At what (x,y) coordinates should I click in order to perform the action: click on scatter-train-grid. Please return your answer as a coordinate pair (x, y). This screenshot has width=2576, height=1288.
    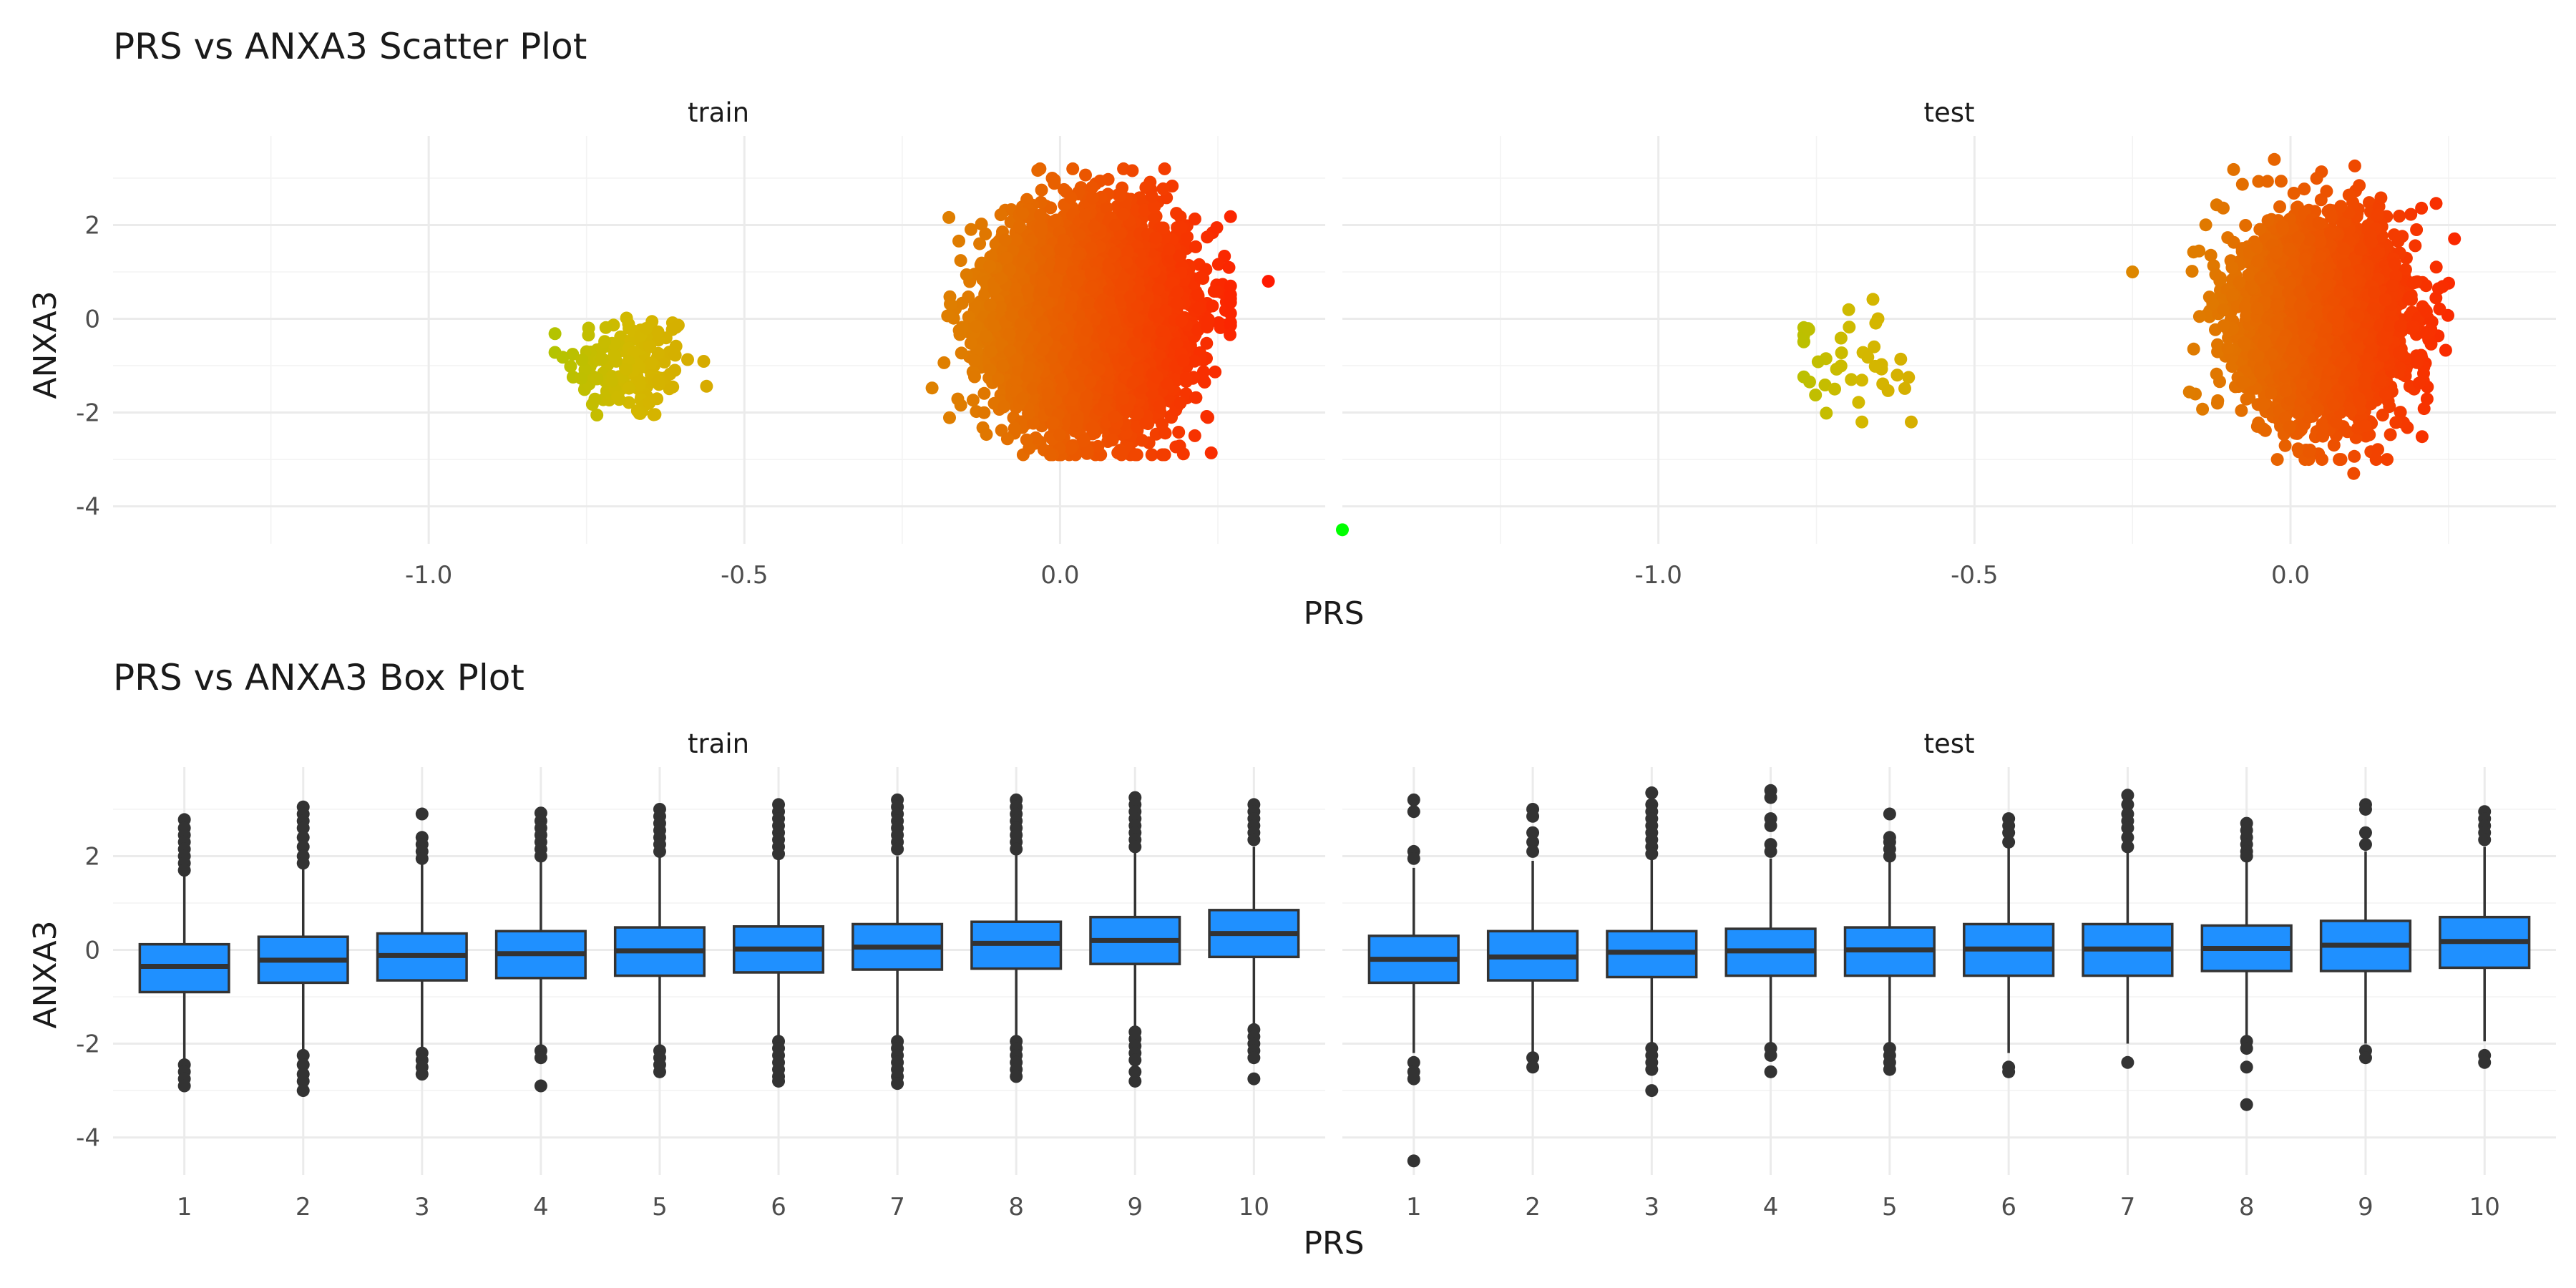
    Looking at the image, I should click on (719, 340).